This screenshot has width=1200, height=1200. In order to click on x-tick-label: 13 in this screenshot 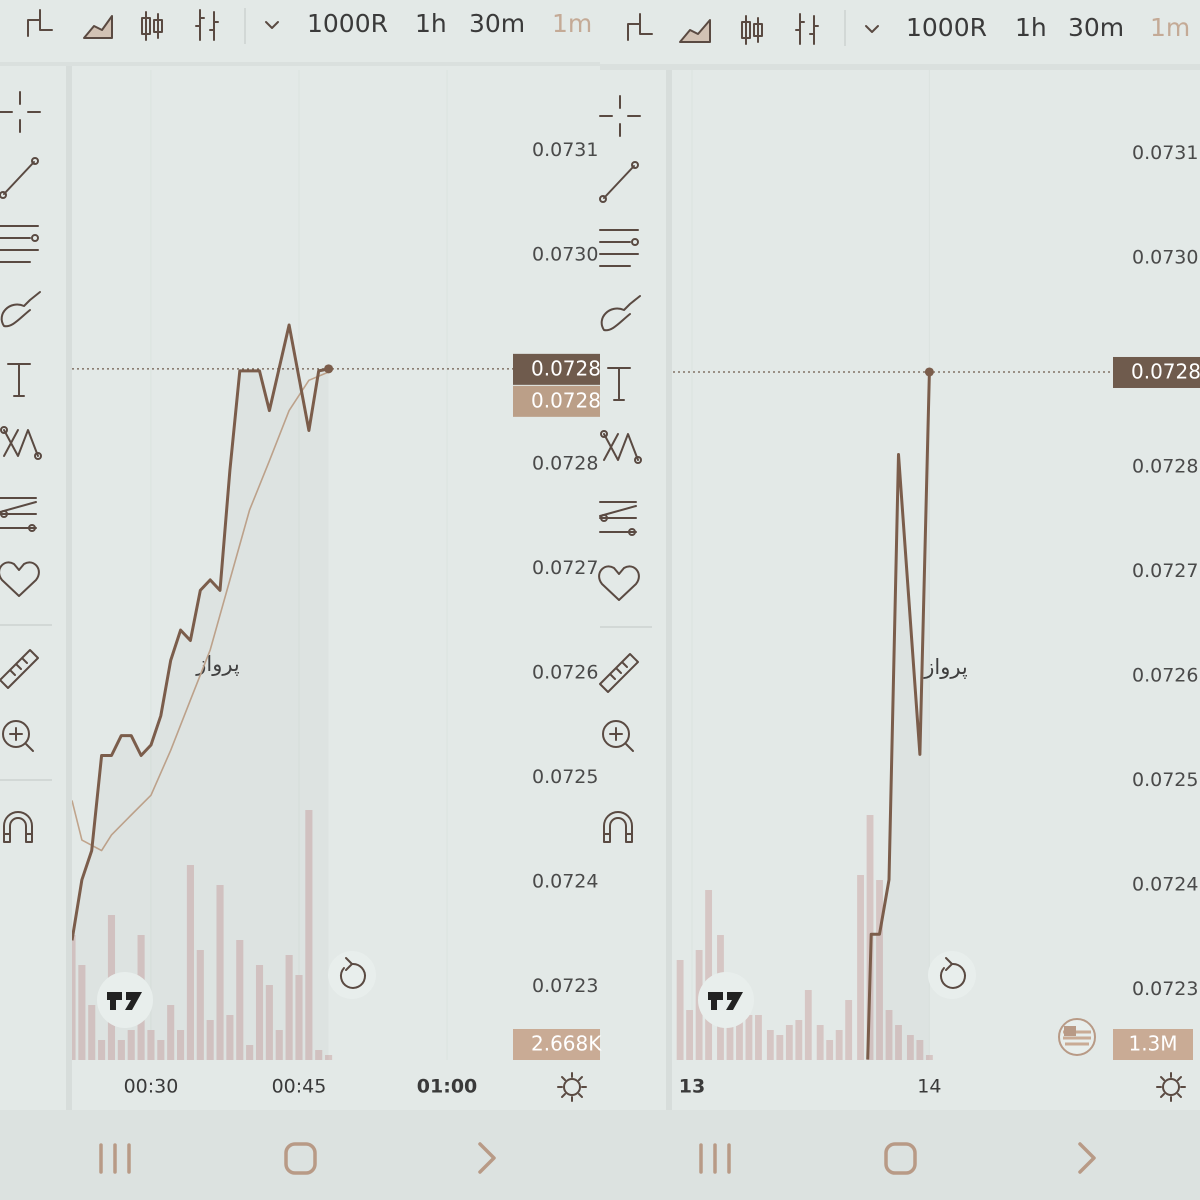, I will do `click(692, 1087)`.